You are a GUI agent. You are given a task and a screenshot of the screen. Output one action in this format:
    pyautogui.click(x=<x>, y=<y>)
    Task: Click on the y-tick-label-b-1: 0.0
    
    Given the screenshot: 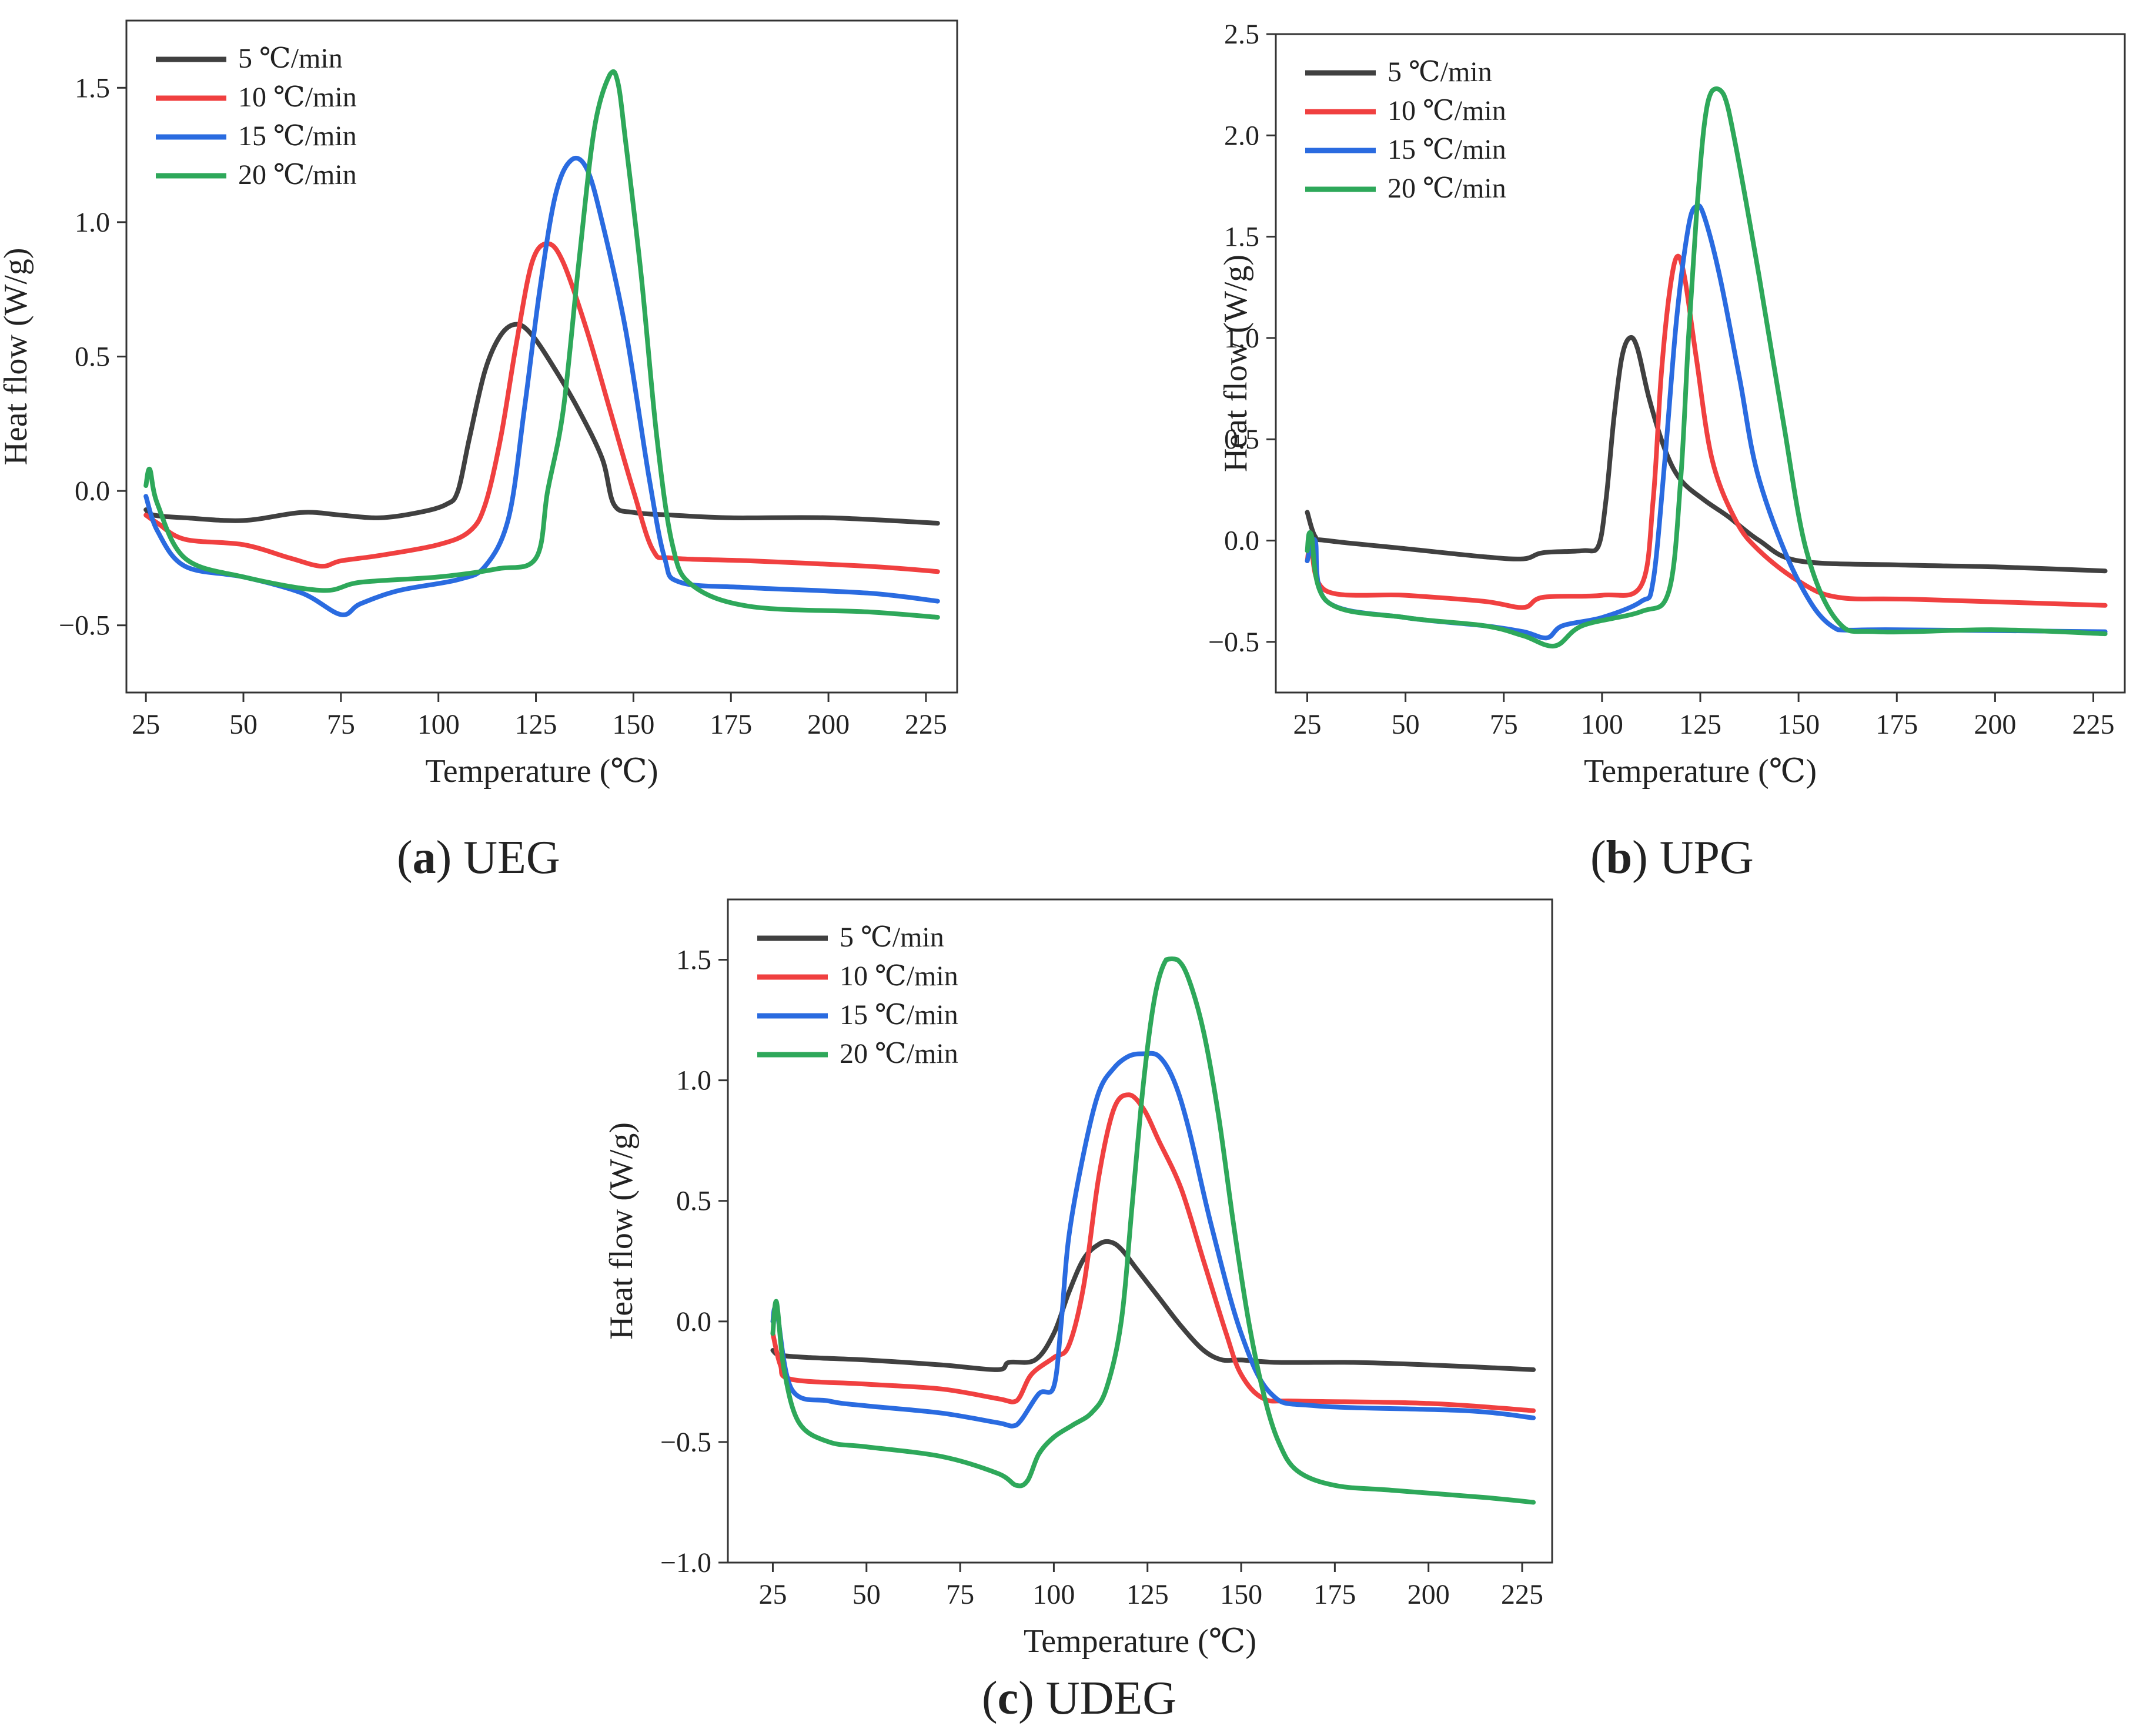 What is the action you would take?
    pyautogui.click(x=1241, y=541)
    